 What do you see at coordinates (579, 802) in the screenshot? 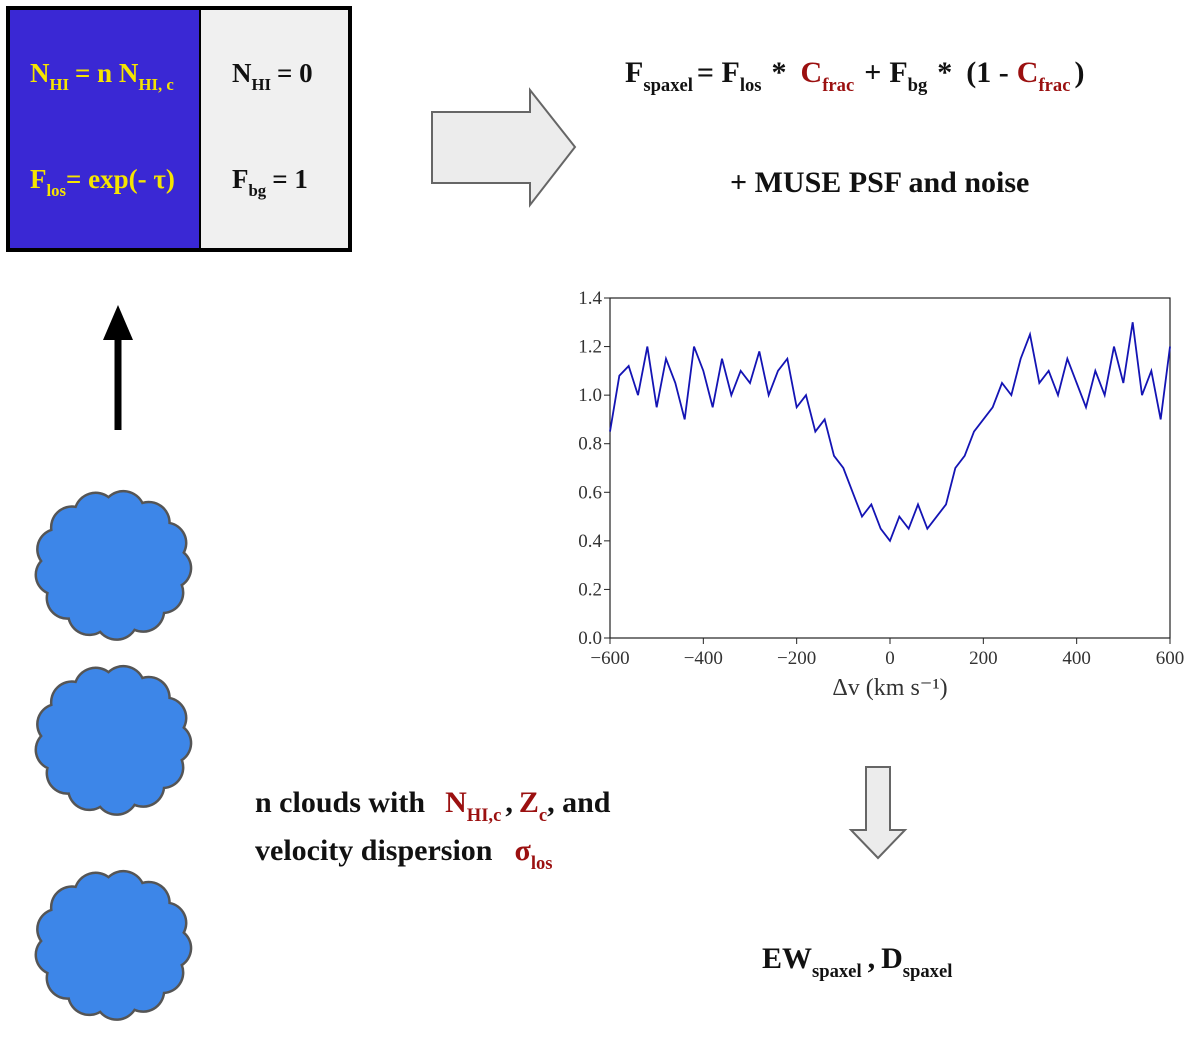
I see `formula-part: , and` at bounding box center [579, 802].